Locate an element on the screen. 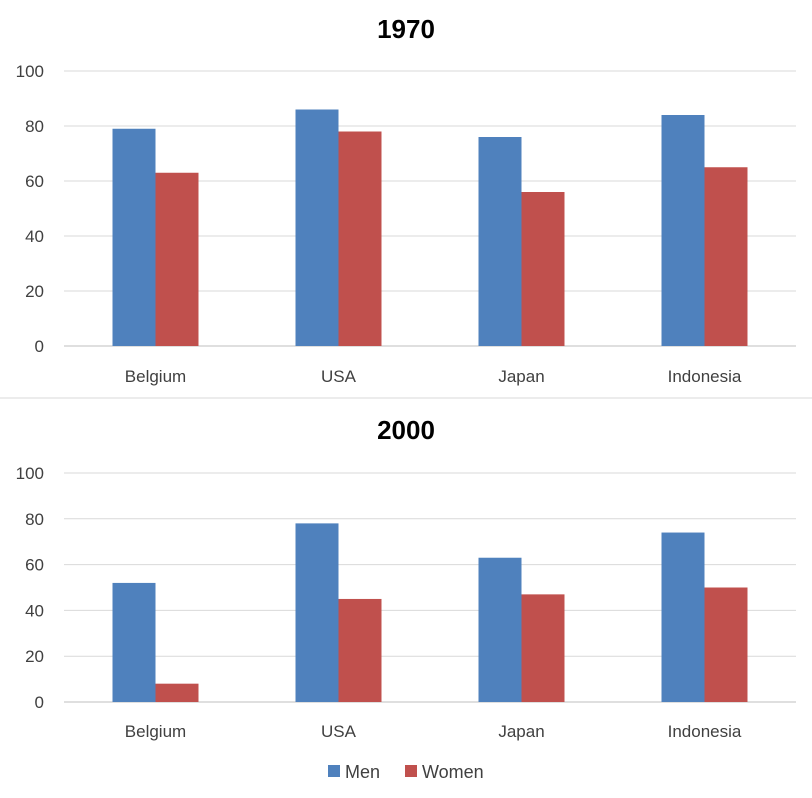 The height and width of the screenshot is (798, 812). legend-label-men: Men is located at coordinates (362, 772).